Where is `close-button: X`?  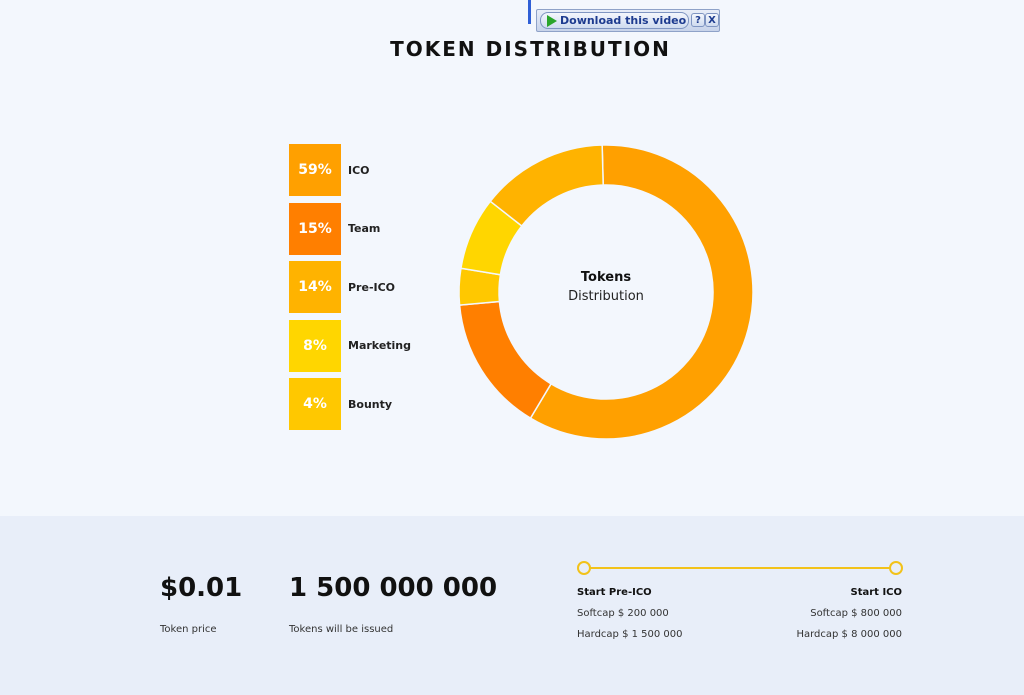 close-button: X is located at coordinates (712, 20).